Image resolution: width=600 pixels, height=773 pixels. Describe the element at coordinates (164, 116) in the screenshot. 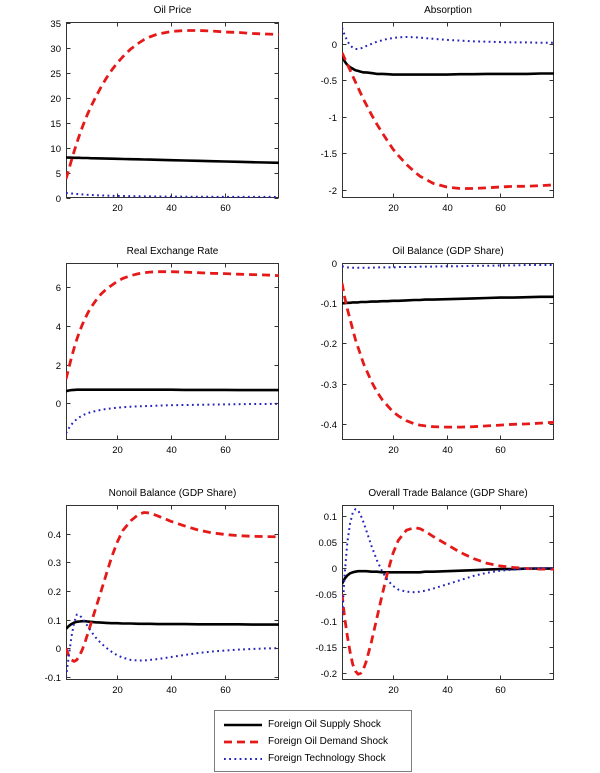

I see `plot-canvas: 20 40 60 0 5 10 15 20 25 30 35` at that location.